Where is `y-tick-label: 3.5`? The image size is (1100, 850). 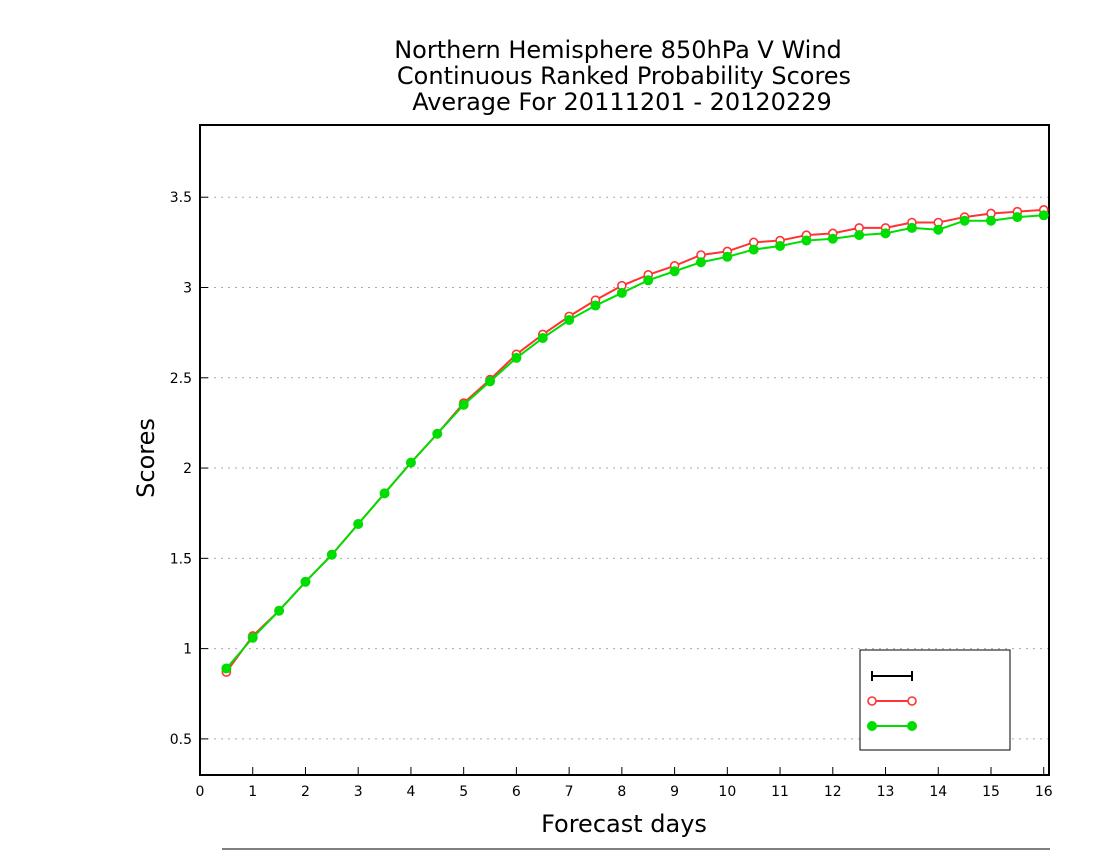
y-tick-label: 3.5 is located at coordinates (181, 198).